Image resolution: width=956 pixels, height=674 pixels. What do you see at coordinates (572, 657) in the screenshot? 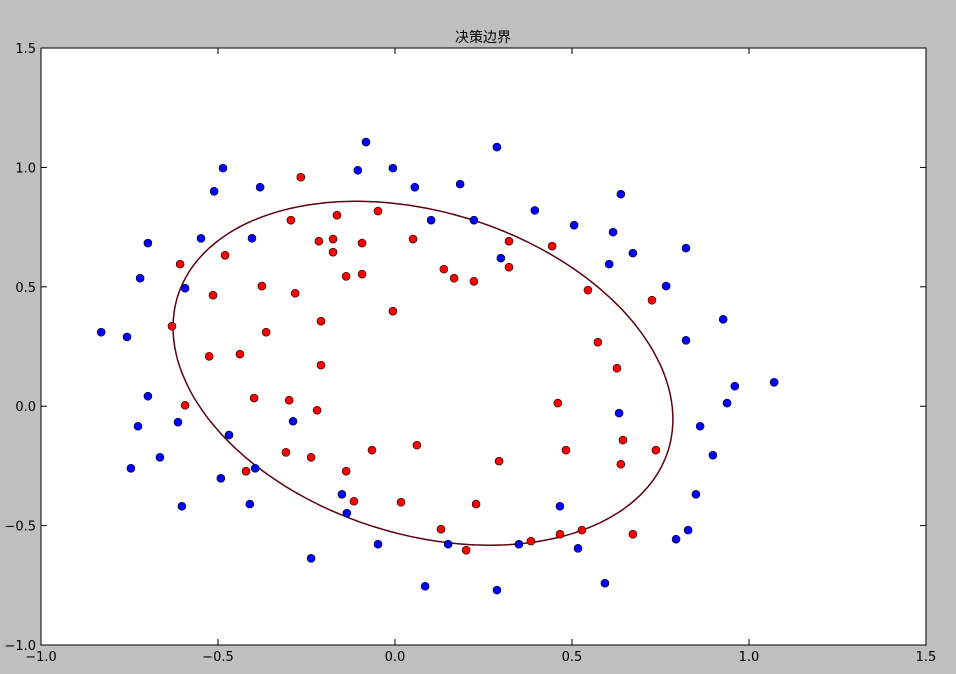
I see `x-tick-label: 0.5` at bounding box center [572, 657].